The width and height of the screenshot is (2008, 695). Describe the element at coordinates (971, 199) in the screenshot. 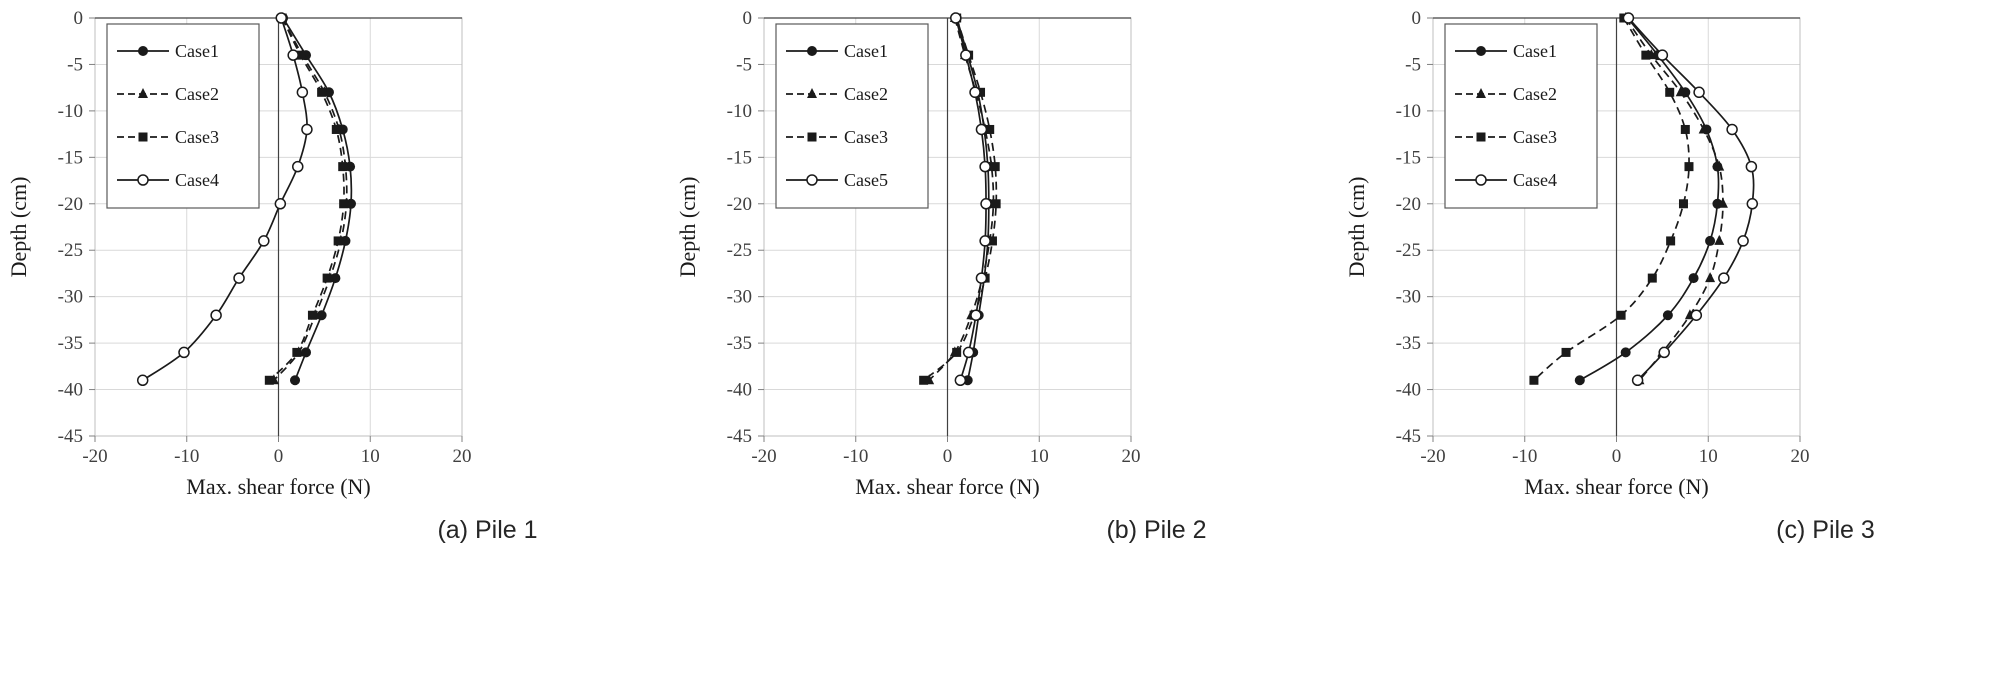

I see `series-case5` at that location.